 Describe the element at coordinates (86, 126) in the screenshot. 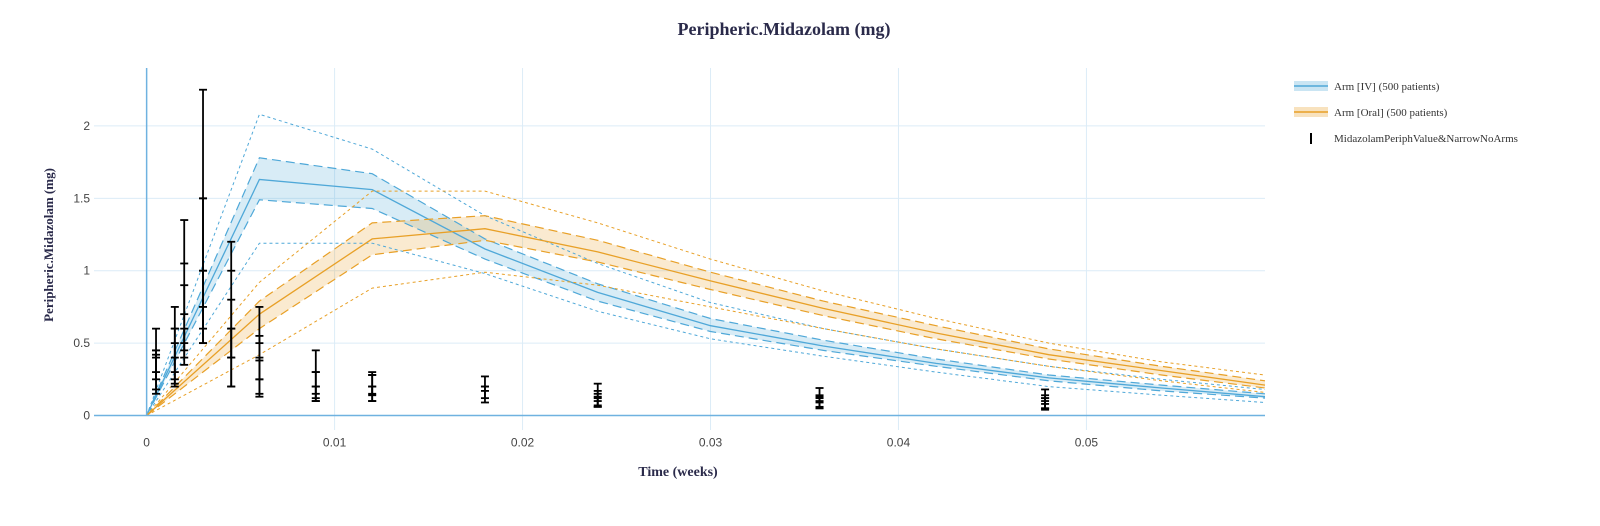

I see `y-tick-label: 2` at that location.